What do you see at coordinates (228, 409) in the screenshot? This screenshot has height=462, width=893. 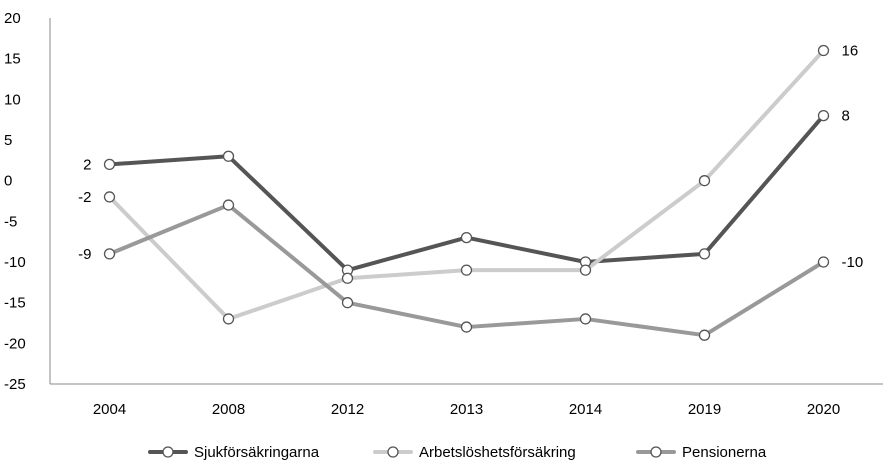 I see `x-tick-label: 2008` at bounding box center [228, 409].